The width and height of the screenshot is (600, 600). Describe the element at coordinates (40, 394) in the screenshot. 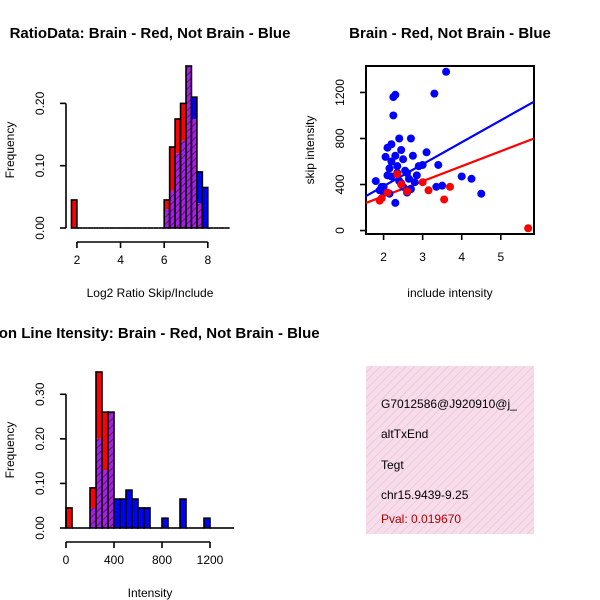

I see `intensity-y-tick-label: 0.30` at that location.